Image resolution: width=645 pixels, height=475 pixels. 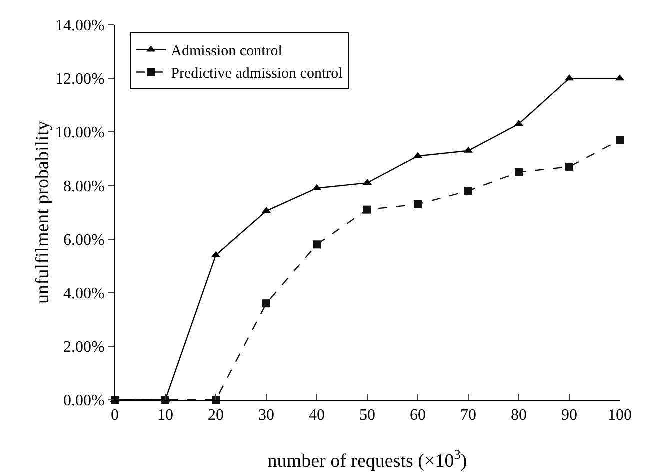 What do you see at coordinates (80, 133) in the screenshot?
I see `y-tick-label: 10.00%` at bounding box center [80, 133].